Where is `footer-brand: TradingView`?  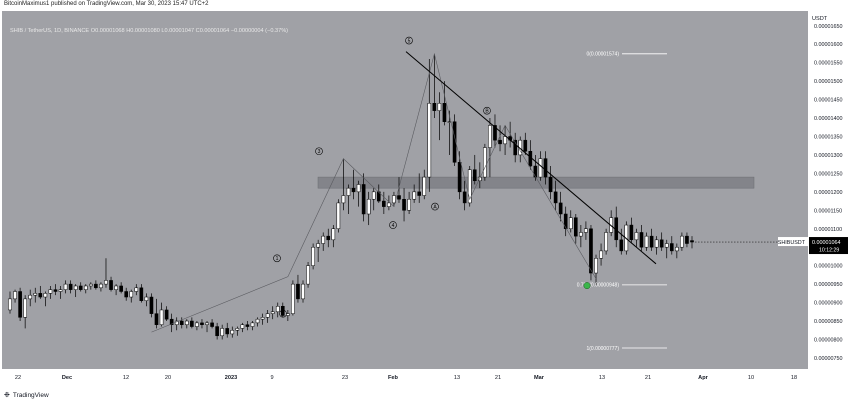
footer-brand: TradingView is located at coordinates (30, 395).